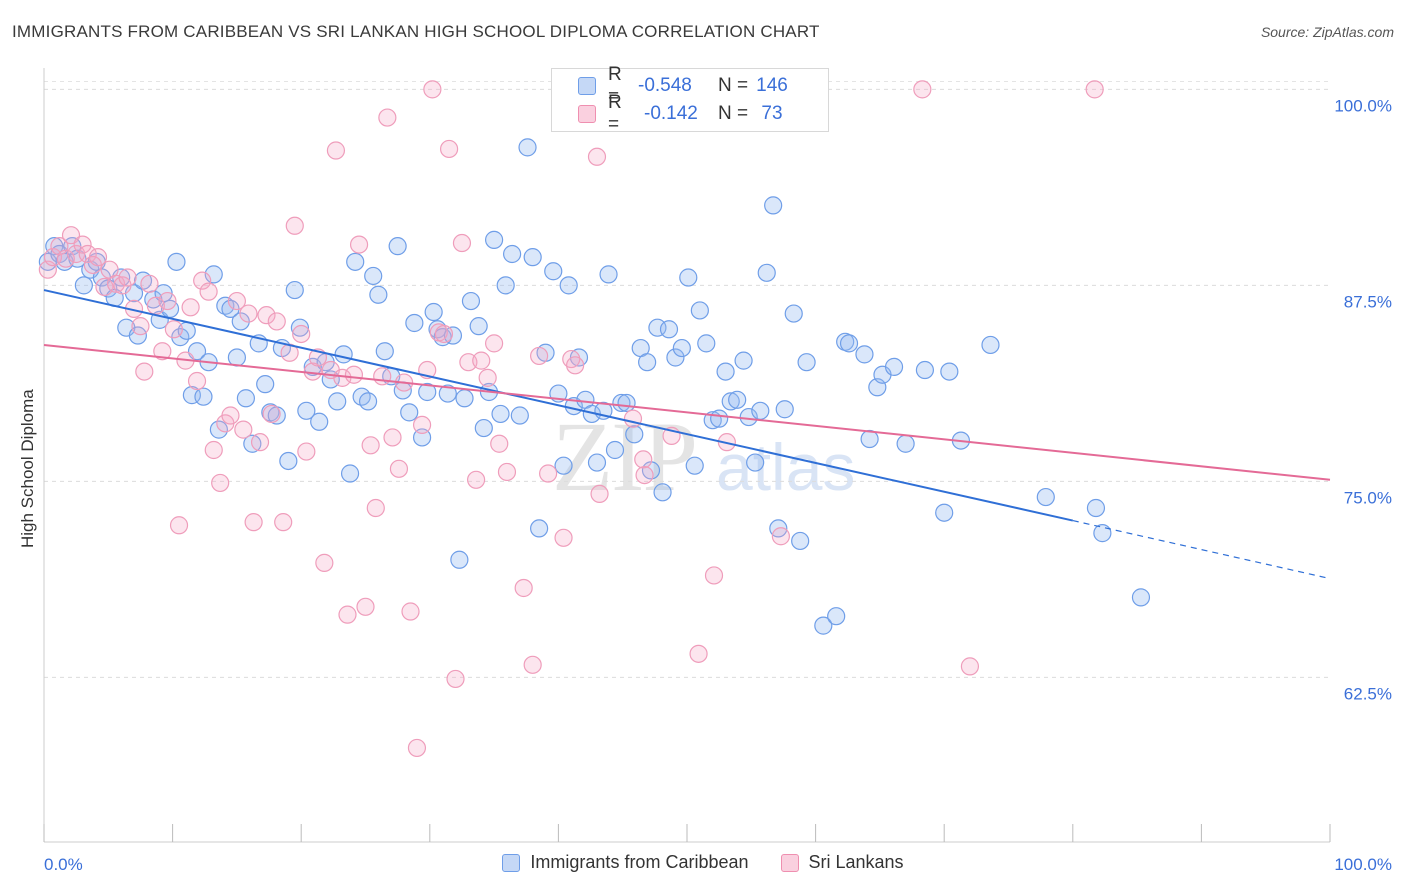 Image resolution: width=1406 pixels, height=892 pixels. Describe the element at coordinates (587, 86) in the screenshot. I see `legend-swatch-blue` at that location.